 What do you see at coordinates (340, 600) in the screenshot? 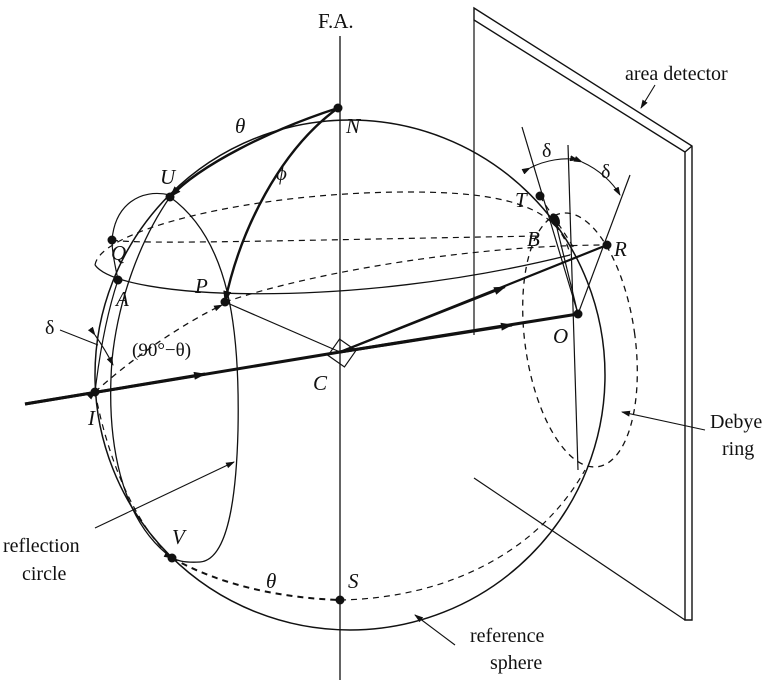
I see `point-s` at bounding box center [340, 600].